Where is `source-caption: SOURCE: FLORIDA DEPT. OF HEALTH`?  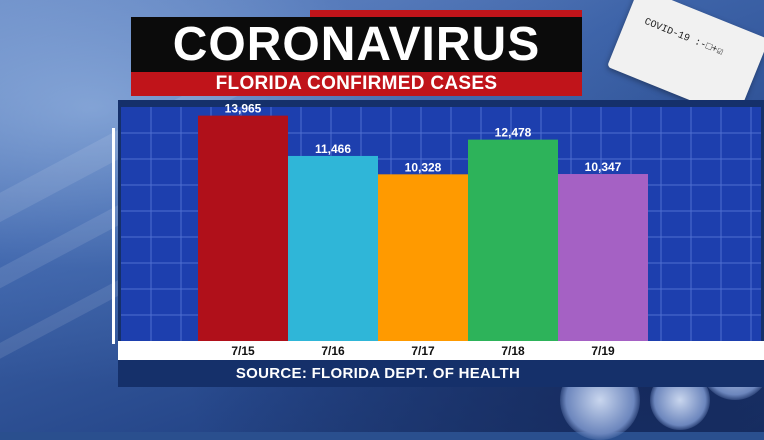 source-caption: SOURCE: FLORIDA DEPT. OF HEALTH is located at coordinates (378, 373).